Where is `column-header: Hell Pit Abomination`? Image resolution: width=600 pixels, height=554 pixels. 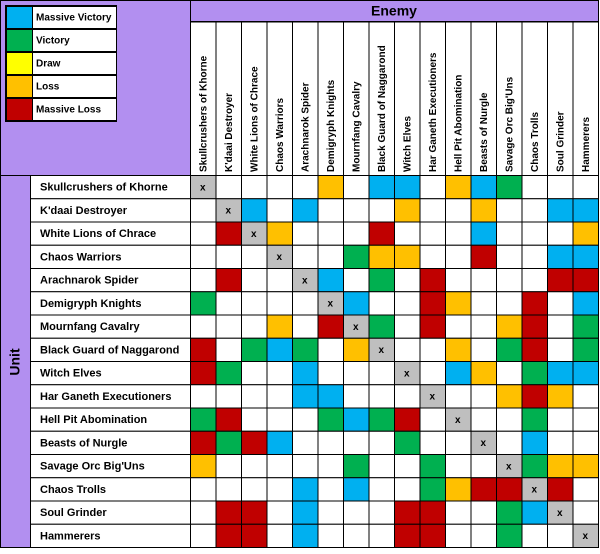
column-header: Hell Pit Abomination is located at coordinates (458, 123).